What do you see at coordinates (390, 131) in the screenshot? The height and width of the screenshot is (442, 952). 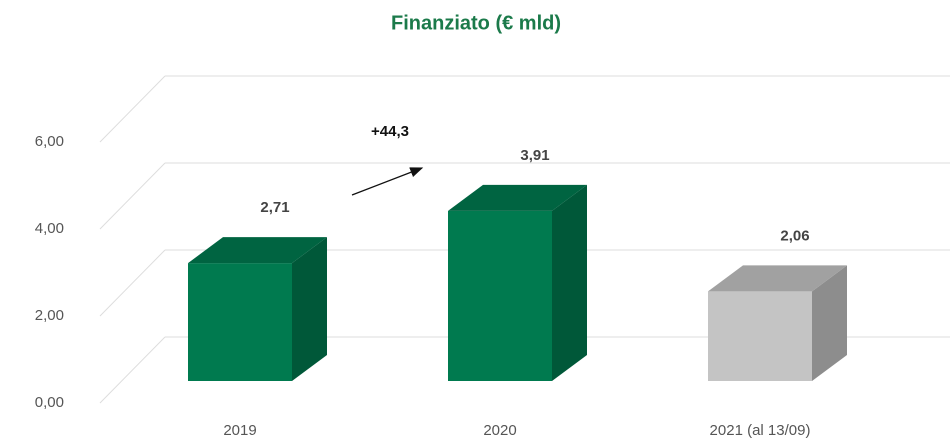 I see `annotation: +44,3` at bounding box center [390, 131].